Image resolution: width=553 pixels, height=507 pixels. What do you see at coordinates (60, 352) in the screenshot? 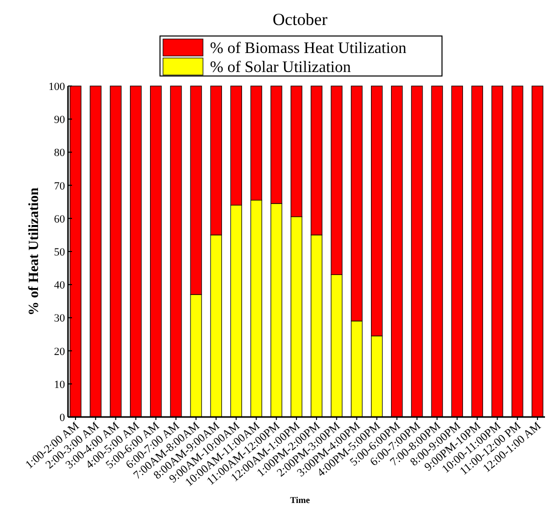
I see `y-tick-label: 20` at bounding box center [60, 352].